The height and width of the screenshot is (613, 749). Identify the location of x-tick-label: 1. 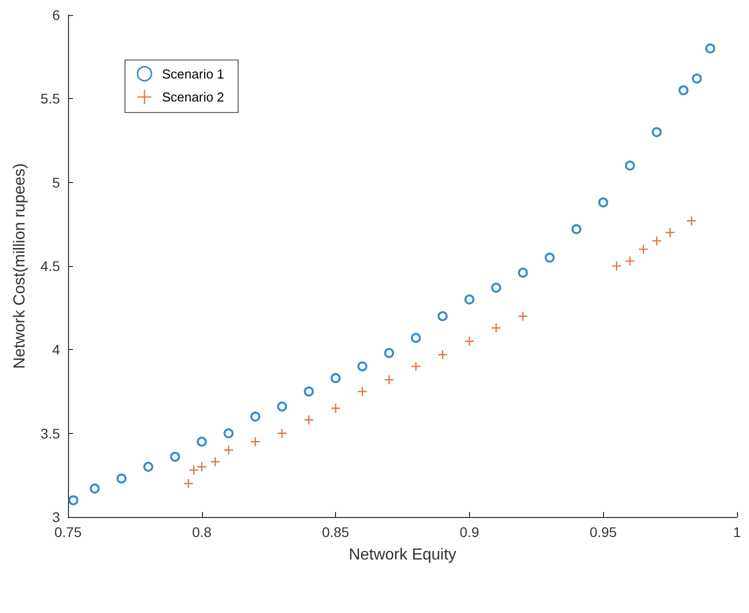
(737, 532).